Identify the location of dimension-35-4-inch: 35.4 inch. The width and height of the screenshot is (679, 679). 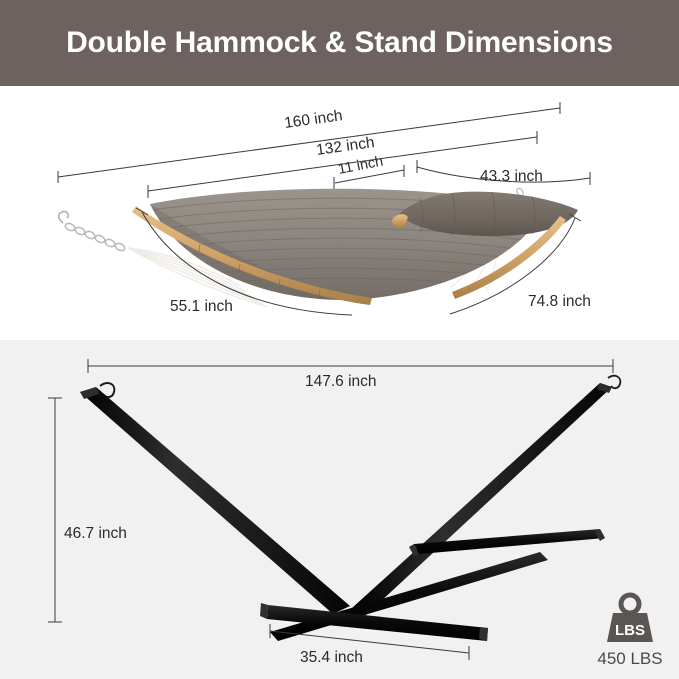
(369, 645).